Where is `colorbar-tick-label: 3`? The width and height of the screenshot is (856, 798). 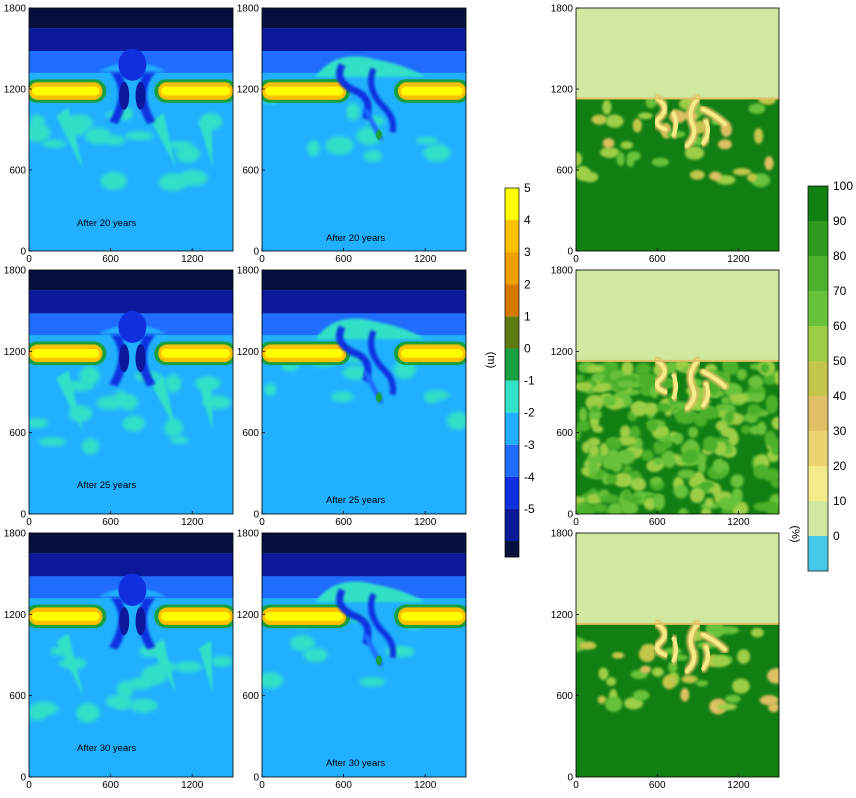
colorbar-tick-label: 3 is located at coordinates (527, 252).